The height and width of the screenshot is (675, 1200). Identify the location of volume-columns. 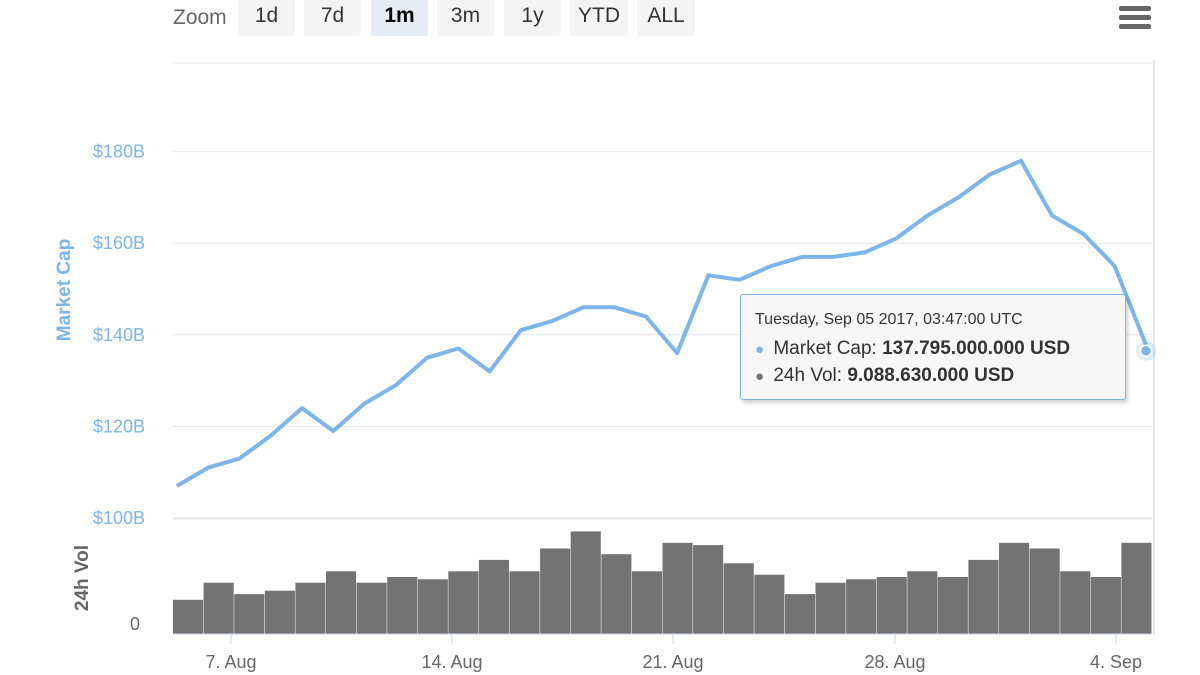
(662, 582).